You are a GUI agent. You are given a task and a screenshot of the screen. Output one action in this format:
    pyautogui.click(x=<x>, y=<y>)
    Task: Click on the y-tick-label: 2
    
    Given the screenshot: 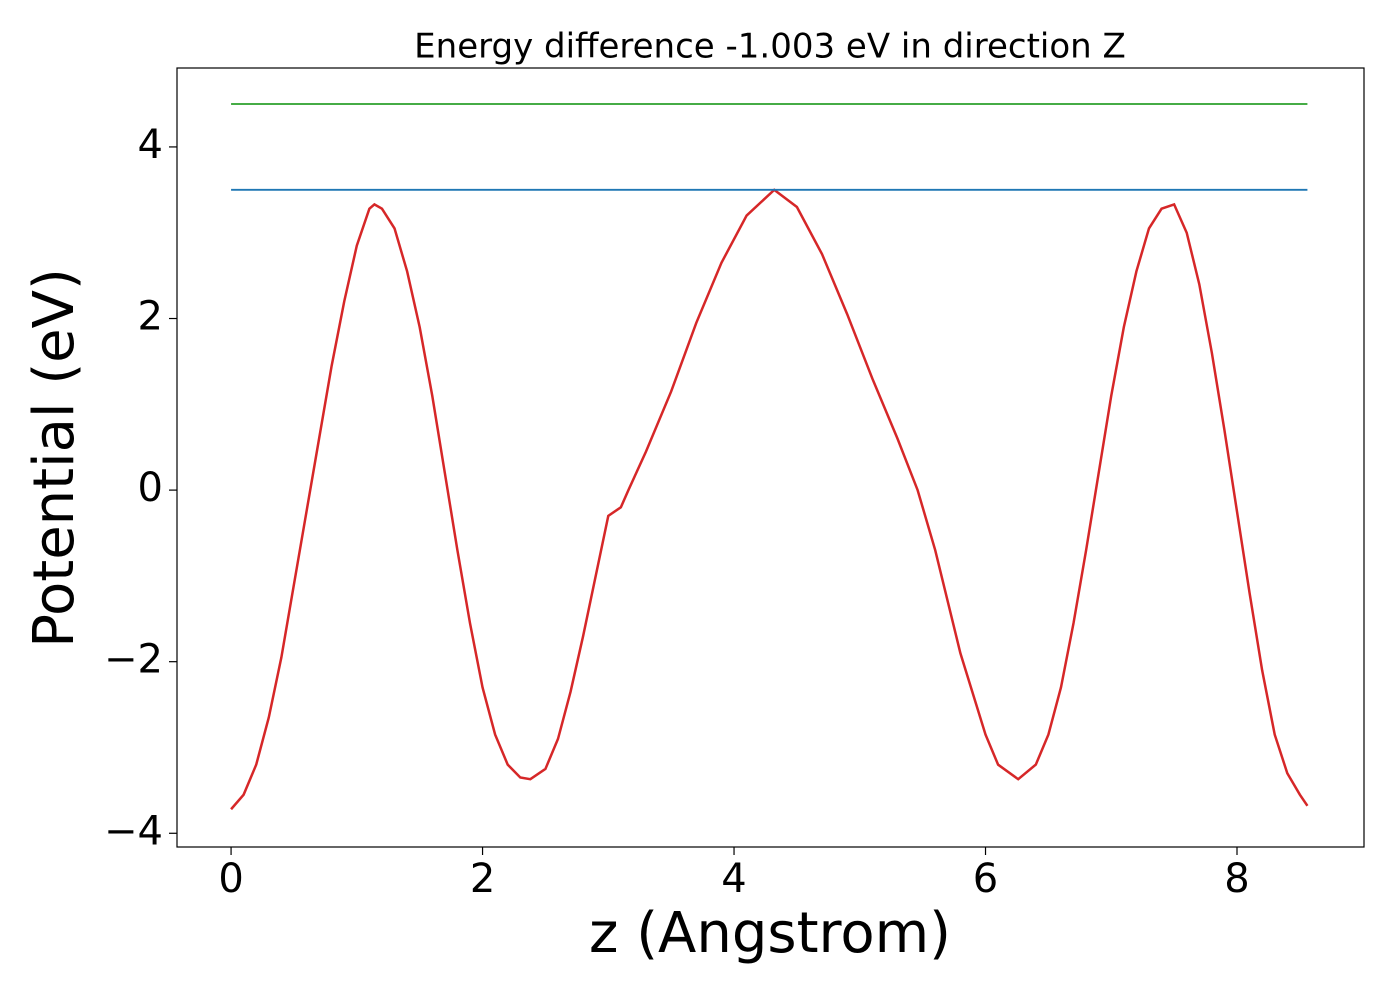 What is the action you would take?
    pyautogui.click(x=150, y=317)
    